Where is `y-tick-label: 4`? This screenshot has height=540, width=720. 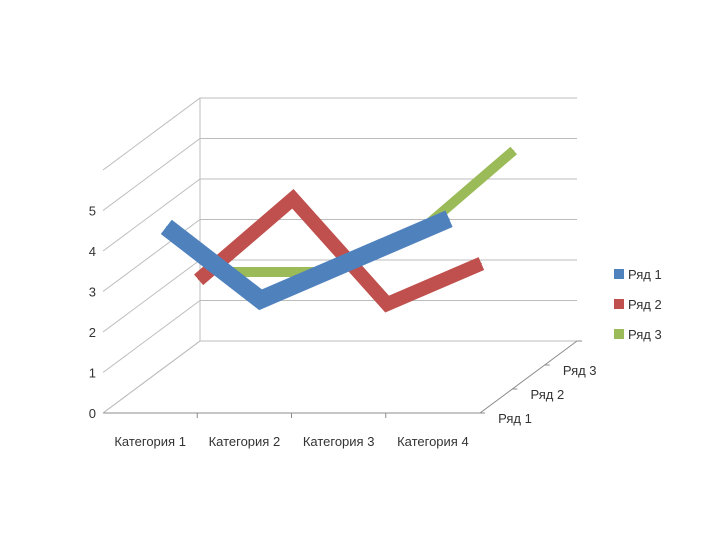
y-tick-label: 4 is located at coordinates (92, 251).